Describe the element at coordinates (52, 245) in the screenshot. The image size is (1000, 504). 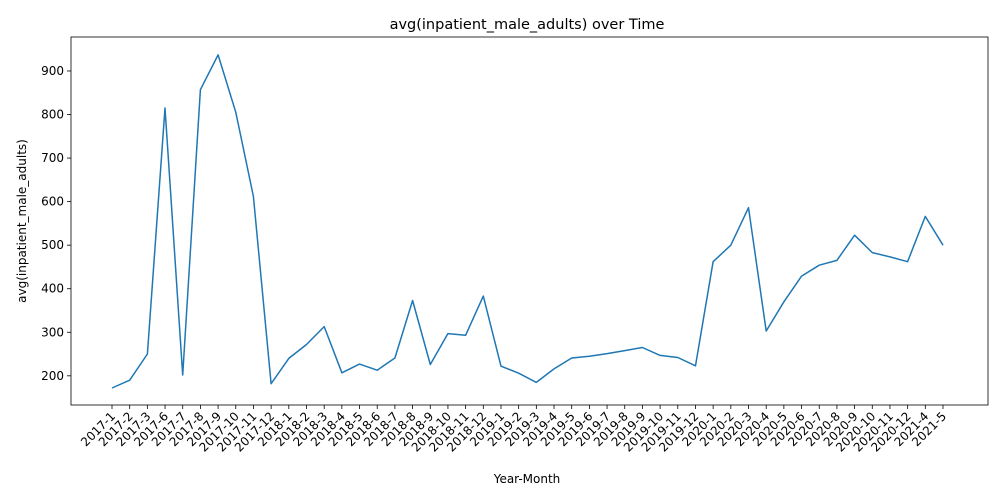
I see `y-tick-label-500: 500` at that location.